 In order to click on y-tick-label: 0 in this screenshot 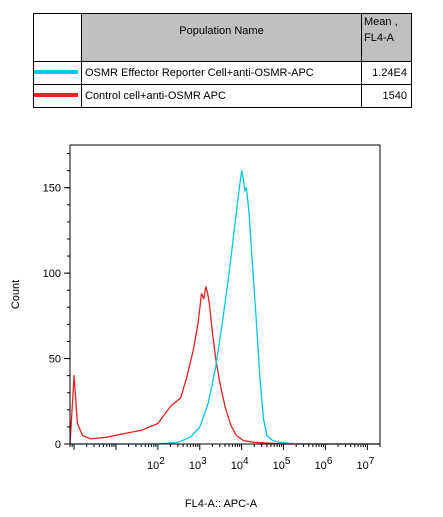, I will do `click(58, 445)`.